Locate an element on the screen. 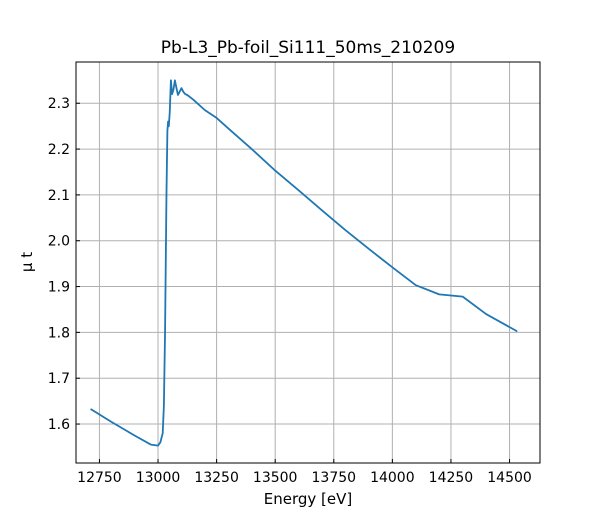  x-tick-label: 12750 is located at coordinates (99, 478).